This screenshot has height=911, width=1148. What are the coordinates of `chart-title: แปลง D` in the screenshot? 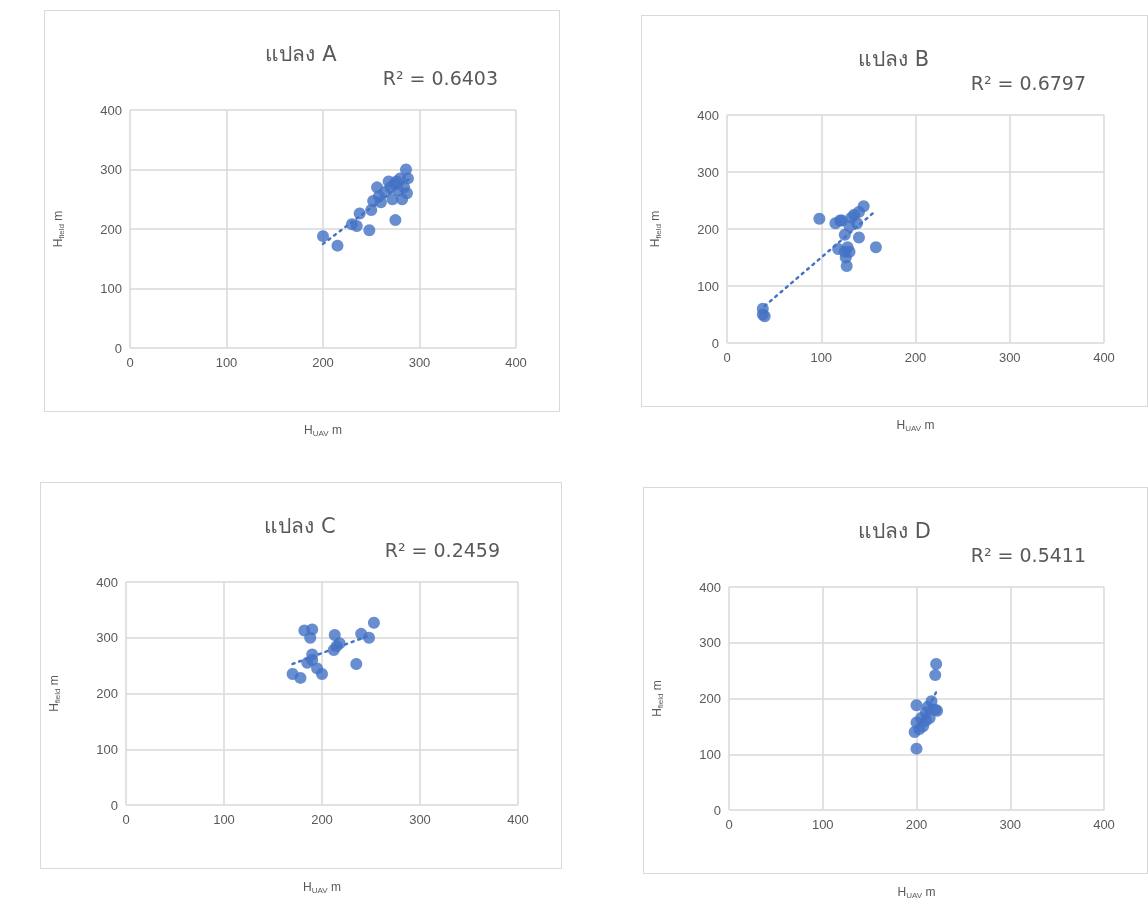 It's located at (894, 530).